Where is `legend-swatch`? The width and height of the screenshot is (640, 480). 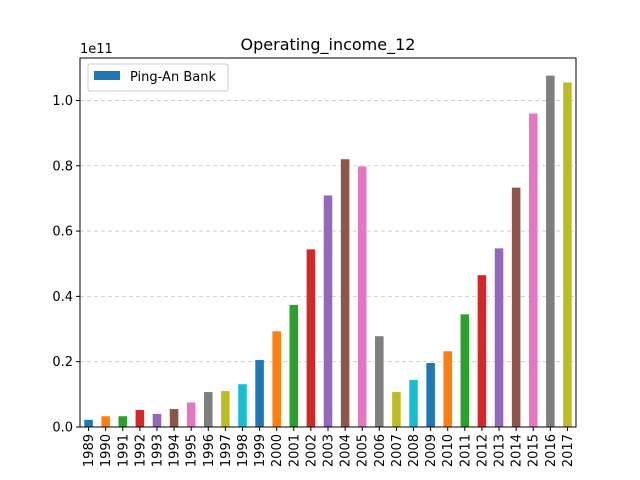 legend-swatch is located at coordinates (107, 75).